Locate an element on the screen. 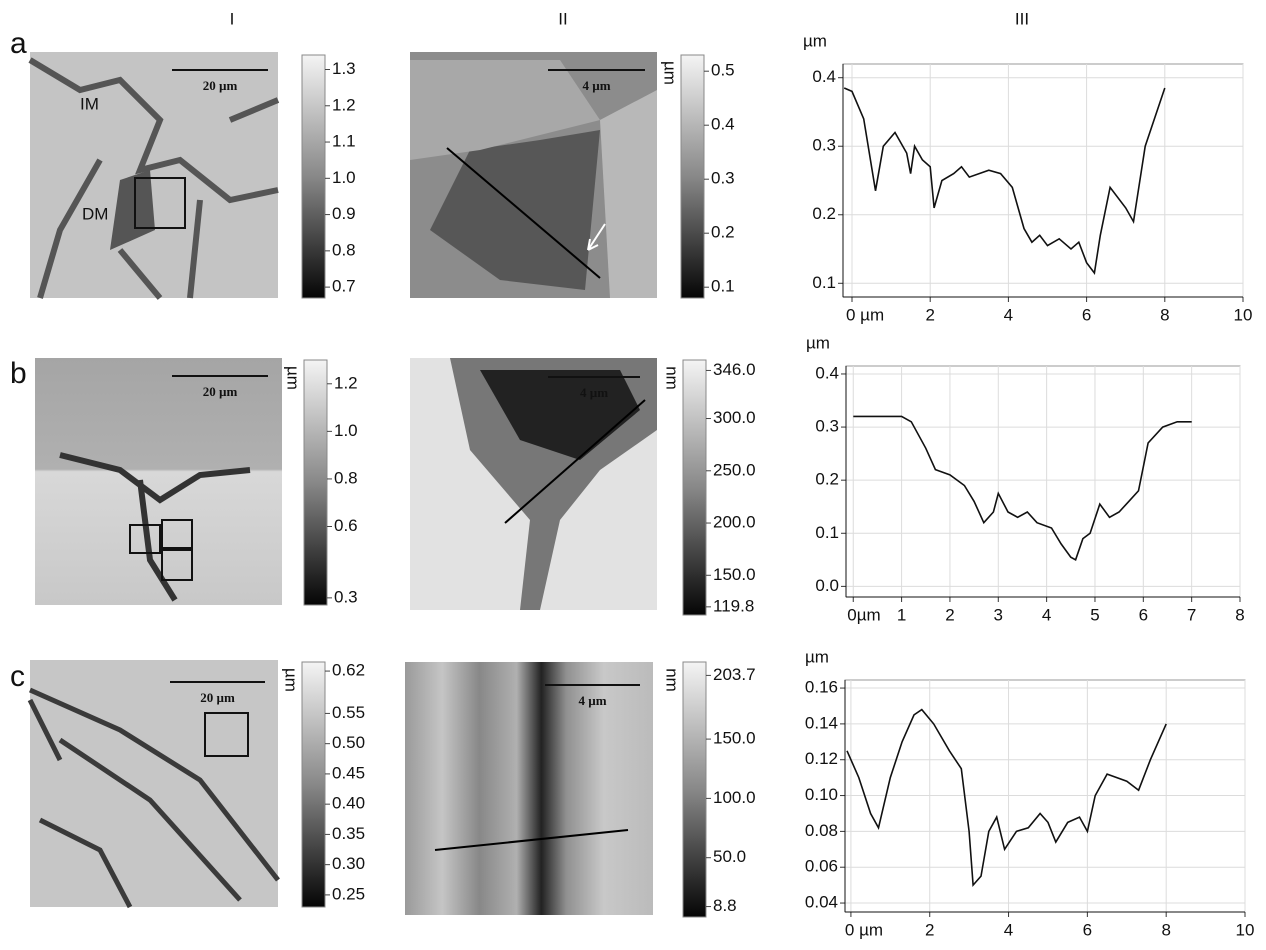 The image size is (1266, 950). y-tick-label: 0.08 is located at coordinates (821, 830).